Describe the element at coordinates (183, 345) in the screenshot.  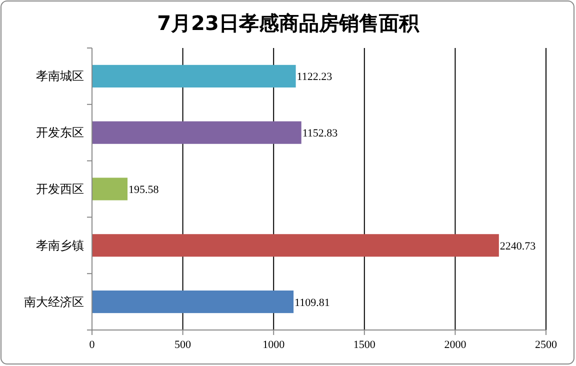
I see `x-tick-label: 500` at that location.